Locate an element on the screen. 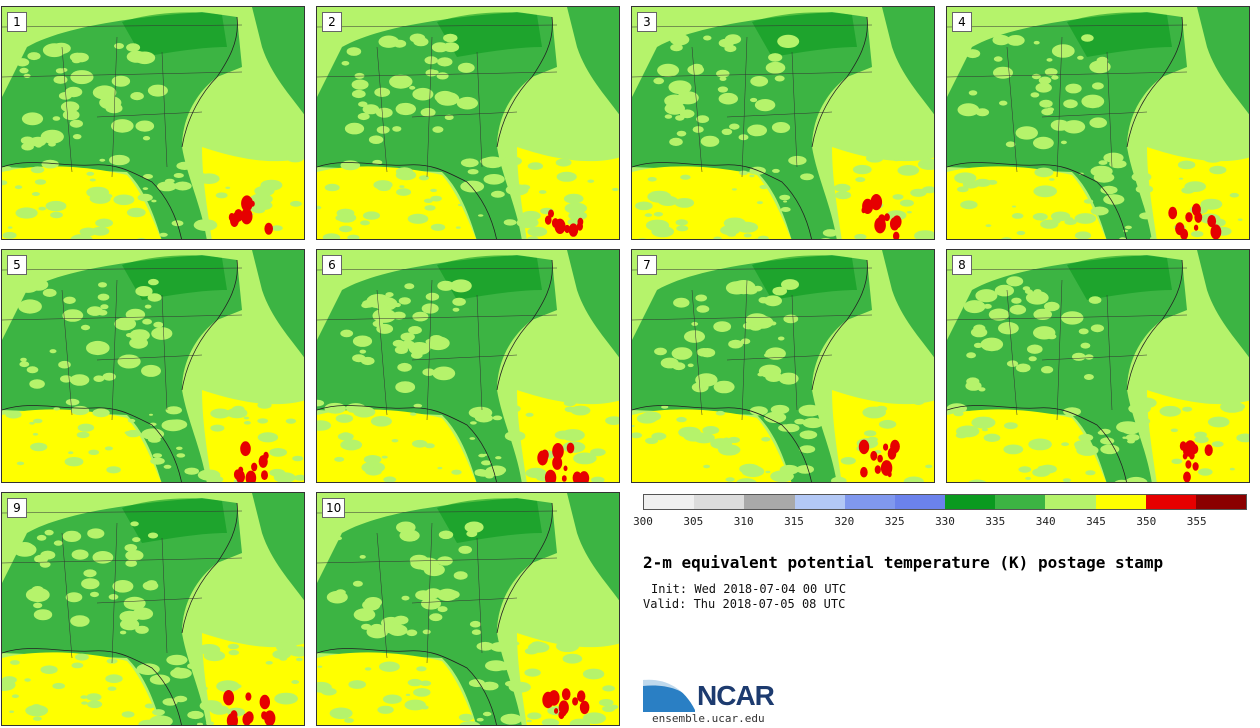 This screenshot has height=728, width=1260. colorbar-tick-label: 320 is located at coordinates (844, 521).